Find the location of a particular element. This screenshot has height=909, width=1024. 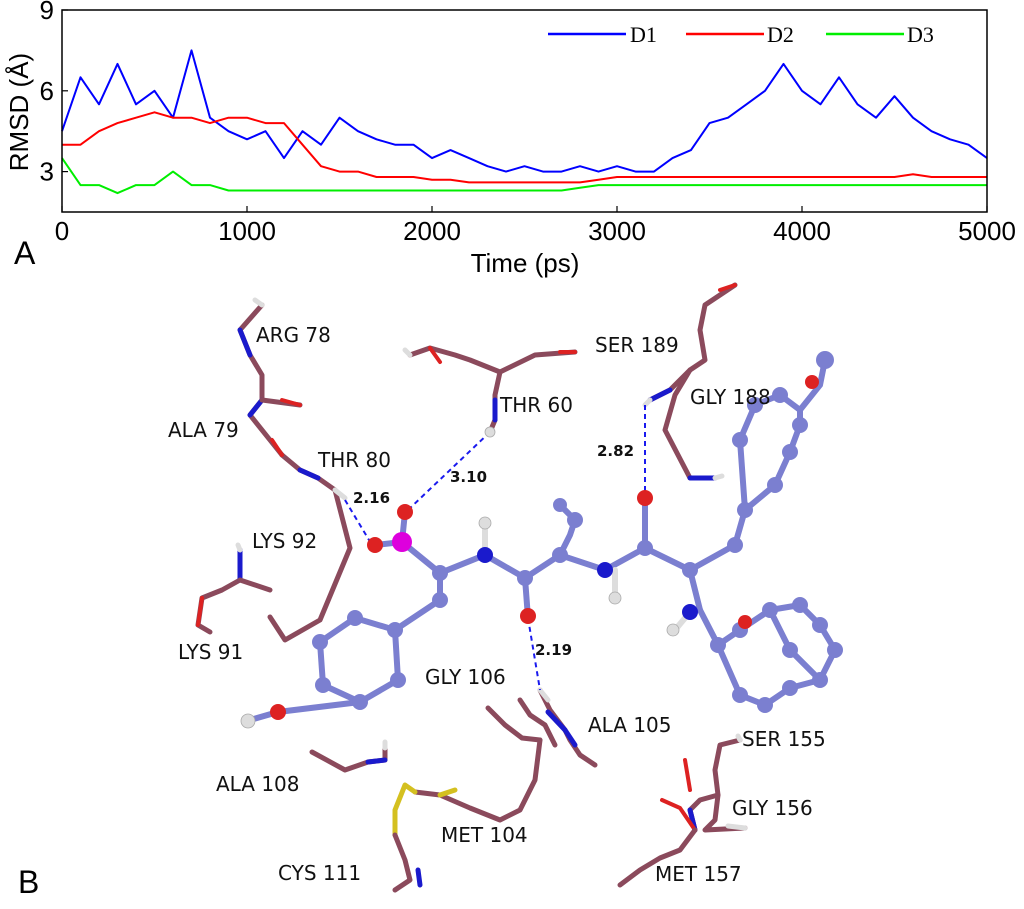

label-thr-60: THR 60 is located at coordinates (536, 405).